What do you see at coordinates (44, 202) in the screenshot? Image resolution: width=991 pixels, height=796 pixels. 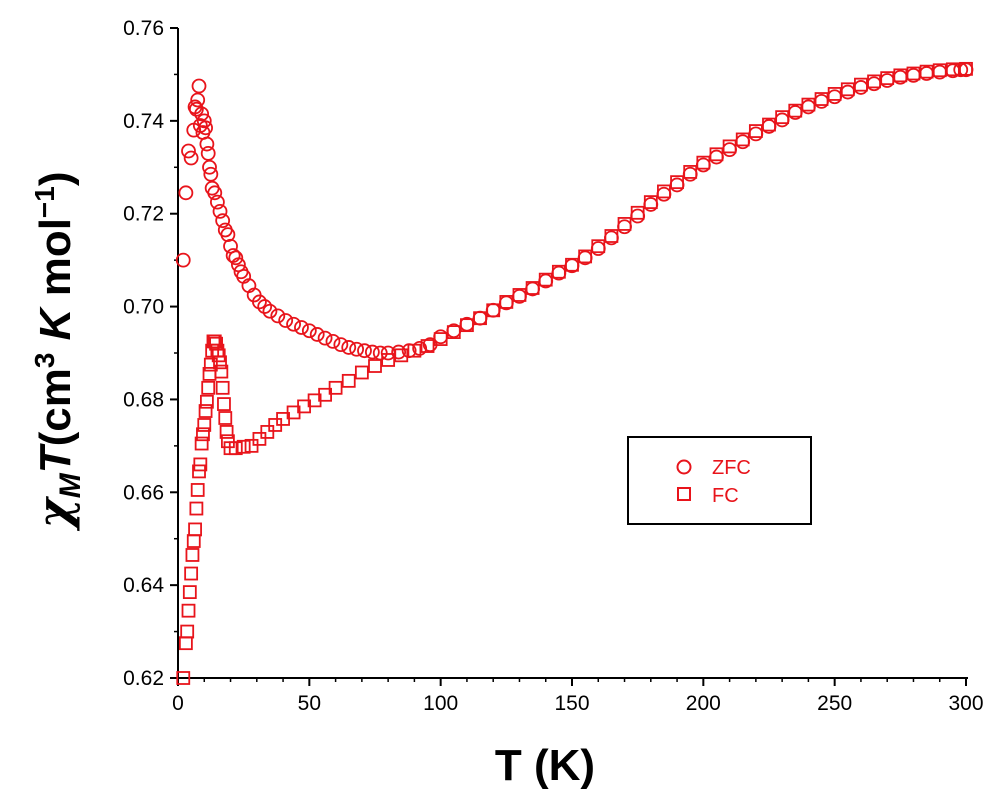 I see `y-title-sup-neg1: −1` at bounding box center [44, 202].